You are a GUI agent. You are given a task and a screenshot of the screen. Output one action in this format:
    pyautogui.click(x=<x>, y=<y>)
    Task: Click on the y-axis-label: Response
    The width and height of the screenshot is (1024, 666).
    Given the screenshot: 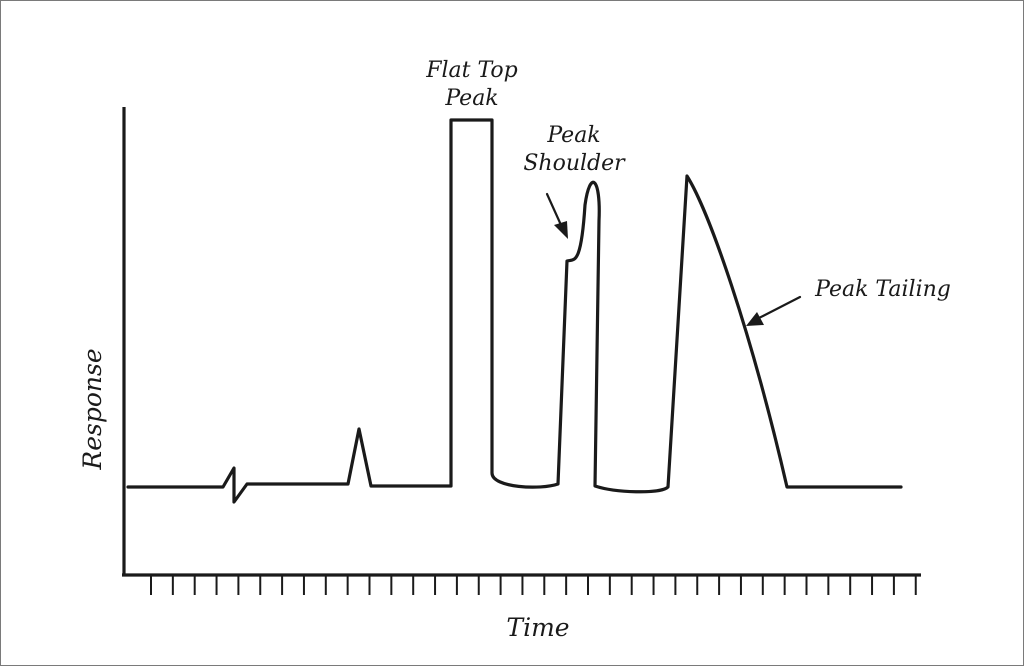 What is the action you would take?
    pyautogui.click(x=92, y=409)
    